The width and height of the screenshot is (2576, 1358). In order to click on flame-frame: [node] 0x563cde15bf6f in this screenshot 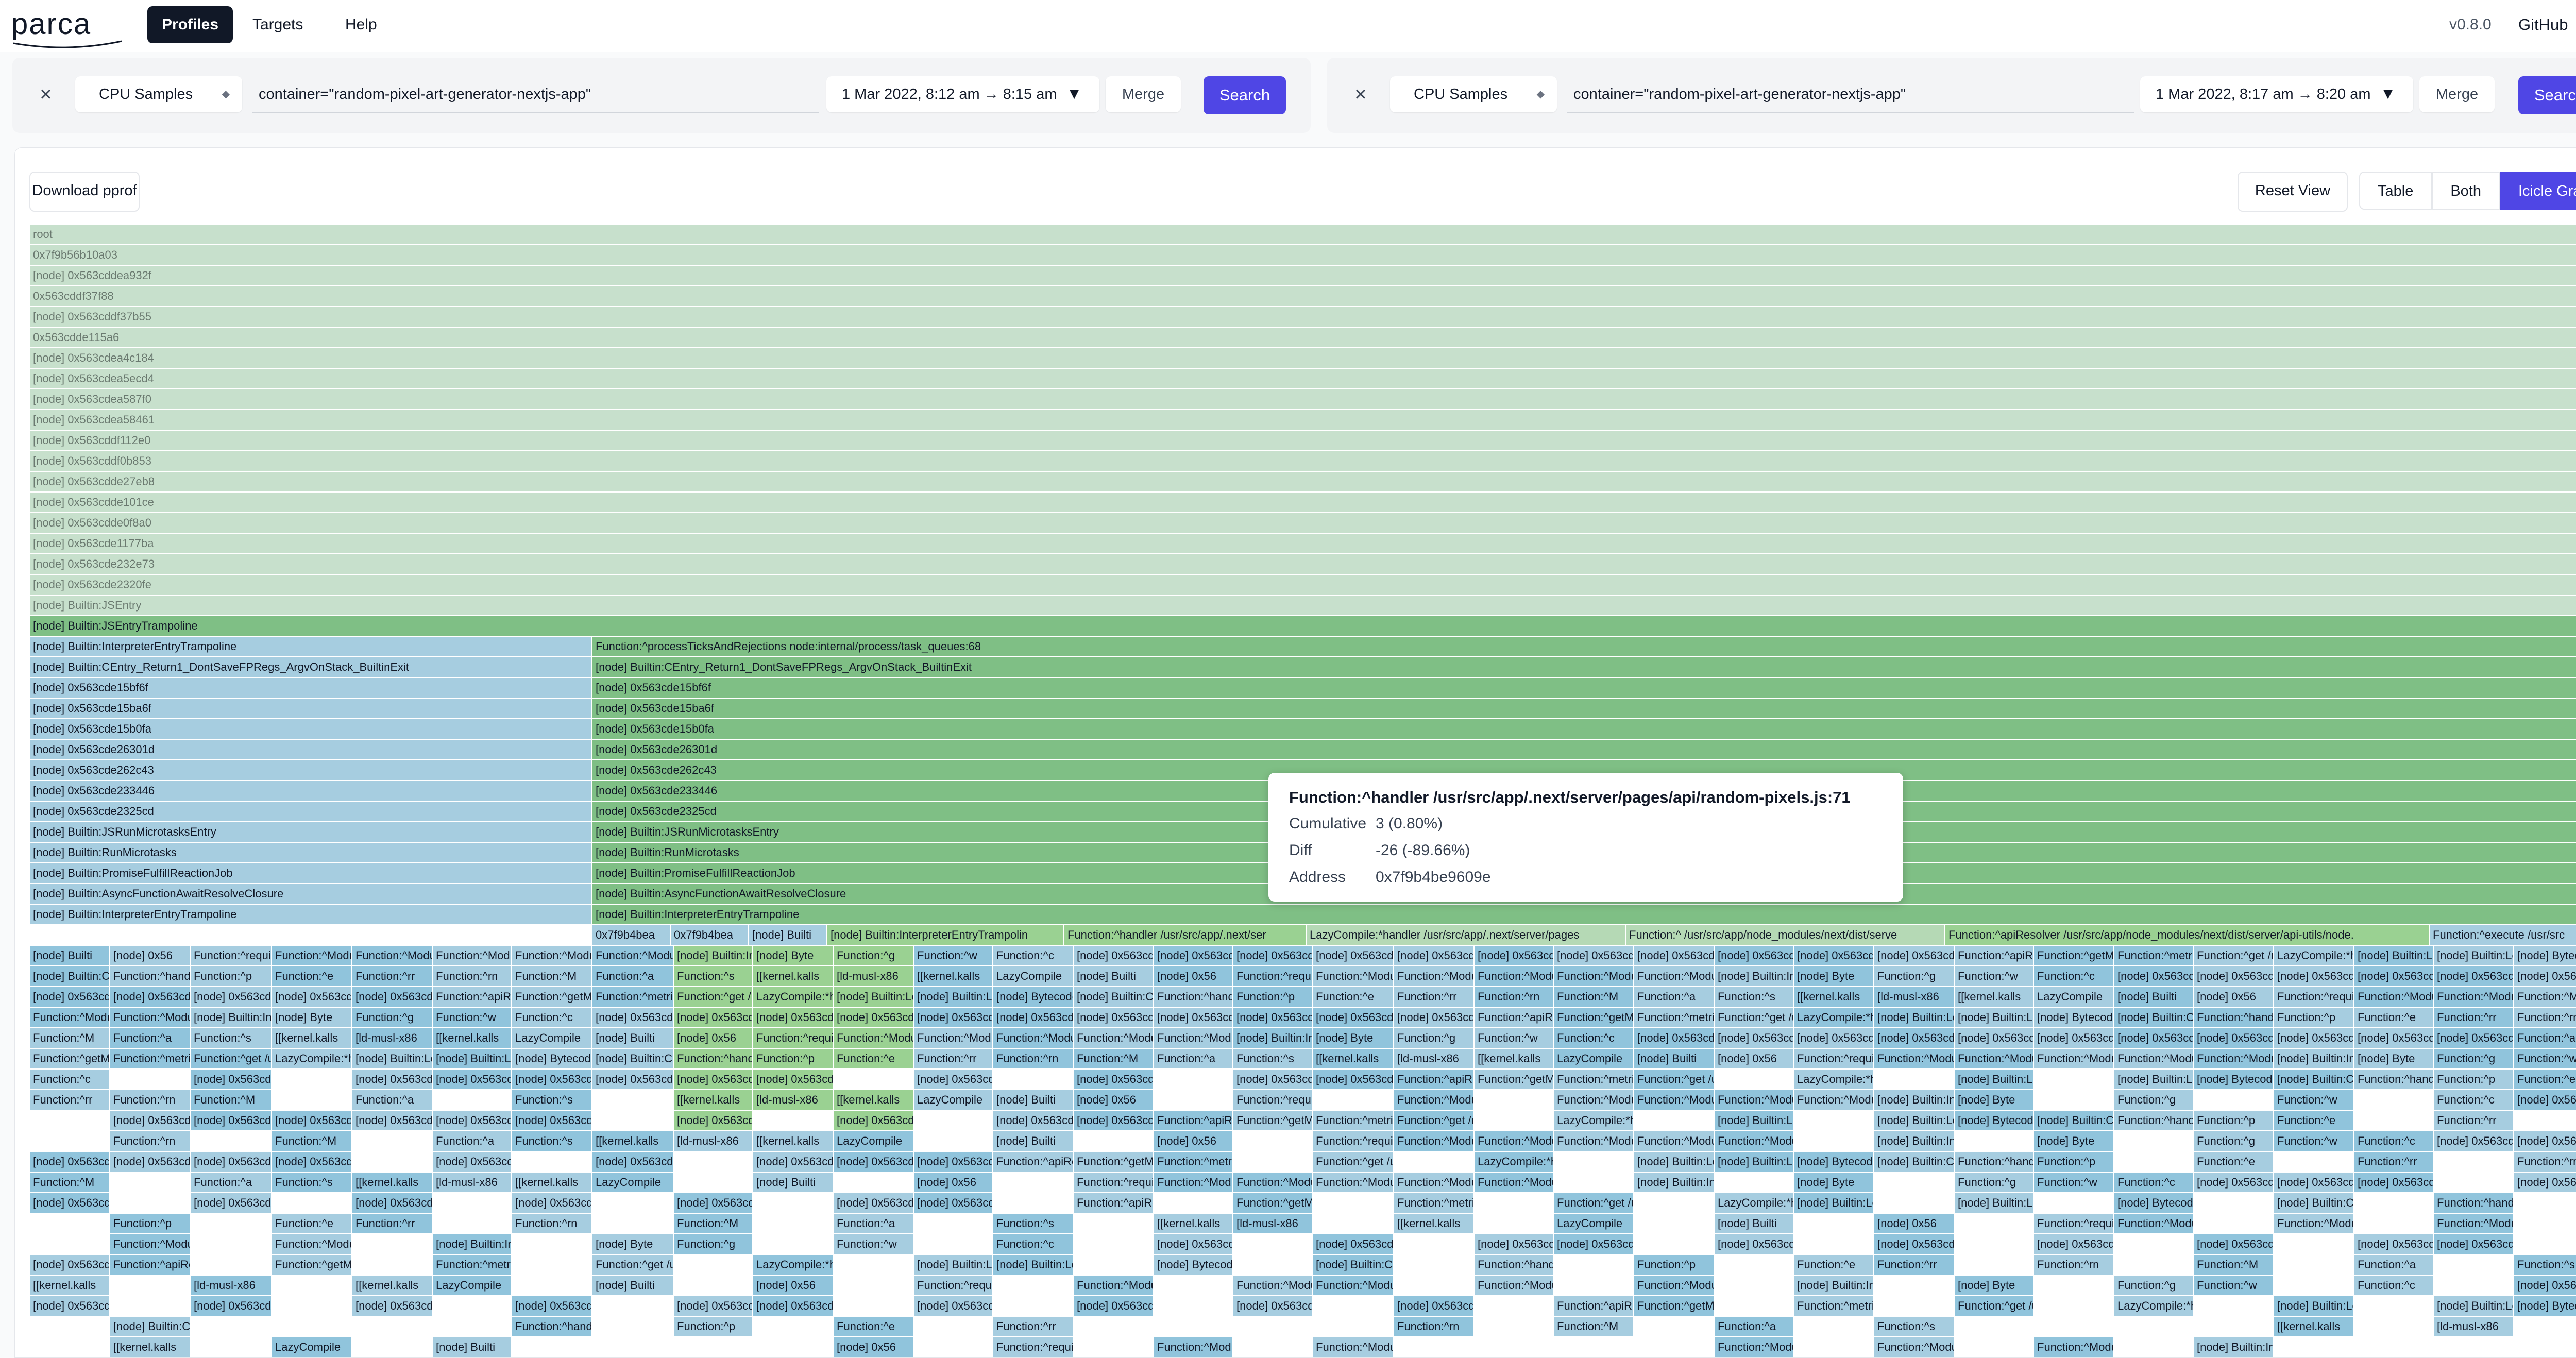, I will do `click(311, 688)`.